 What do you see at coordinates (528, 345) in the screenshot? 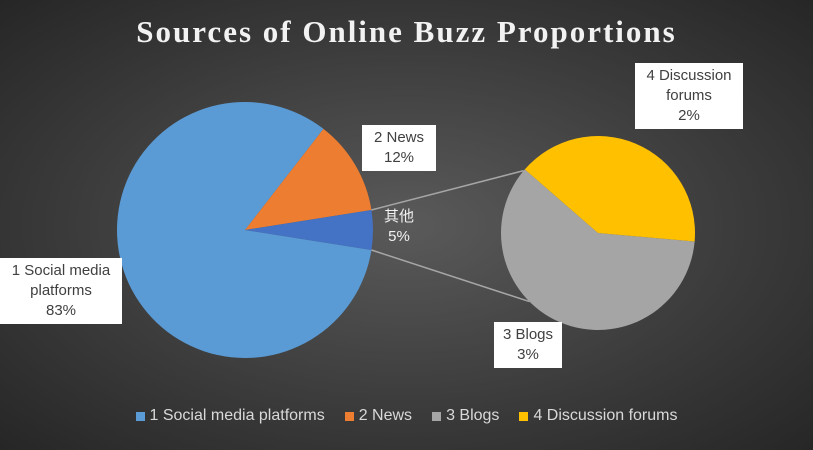
I see `data-label: 3 Blogs 3%` at bounding box center [528, 345].